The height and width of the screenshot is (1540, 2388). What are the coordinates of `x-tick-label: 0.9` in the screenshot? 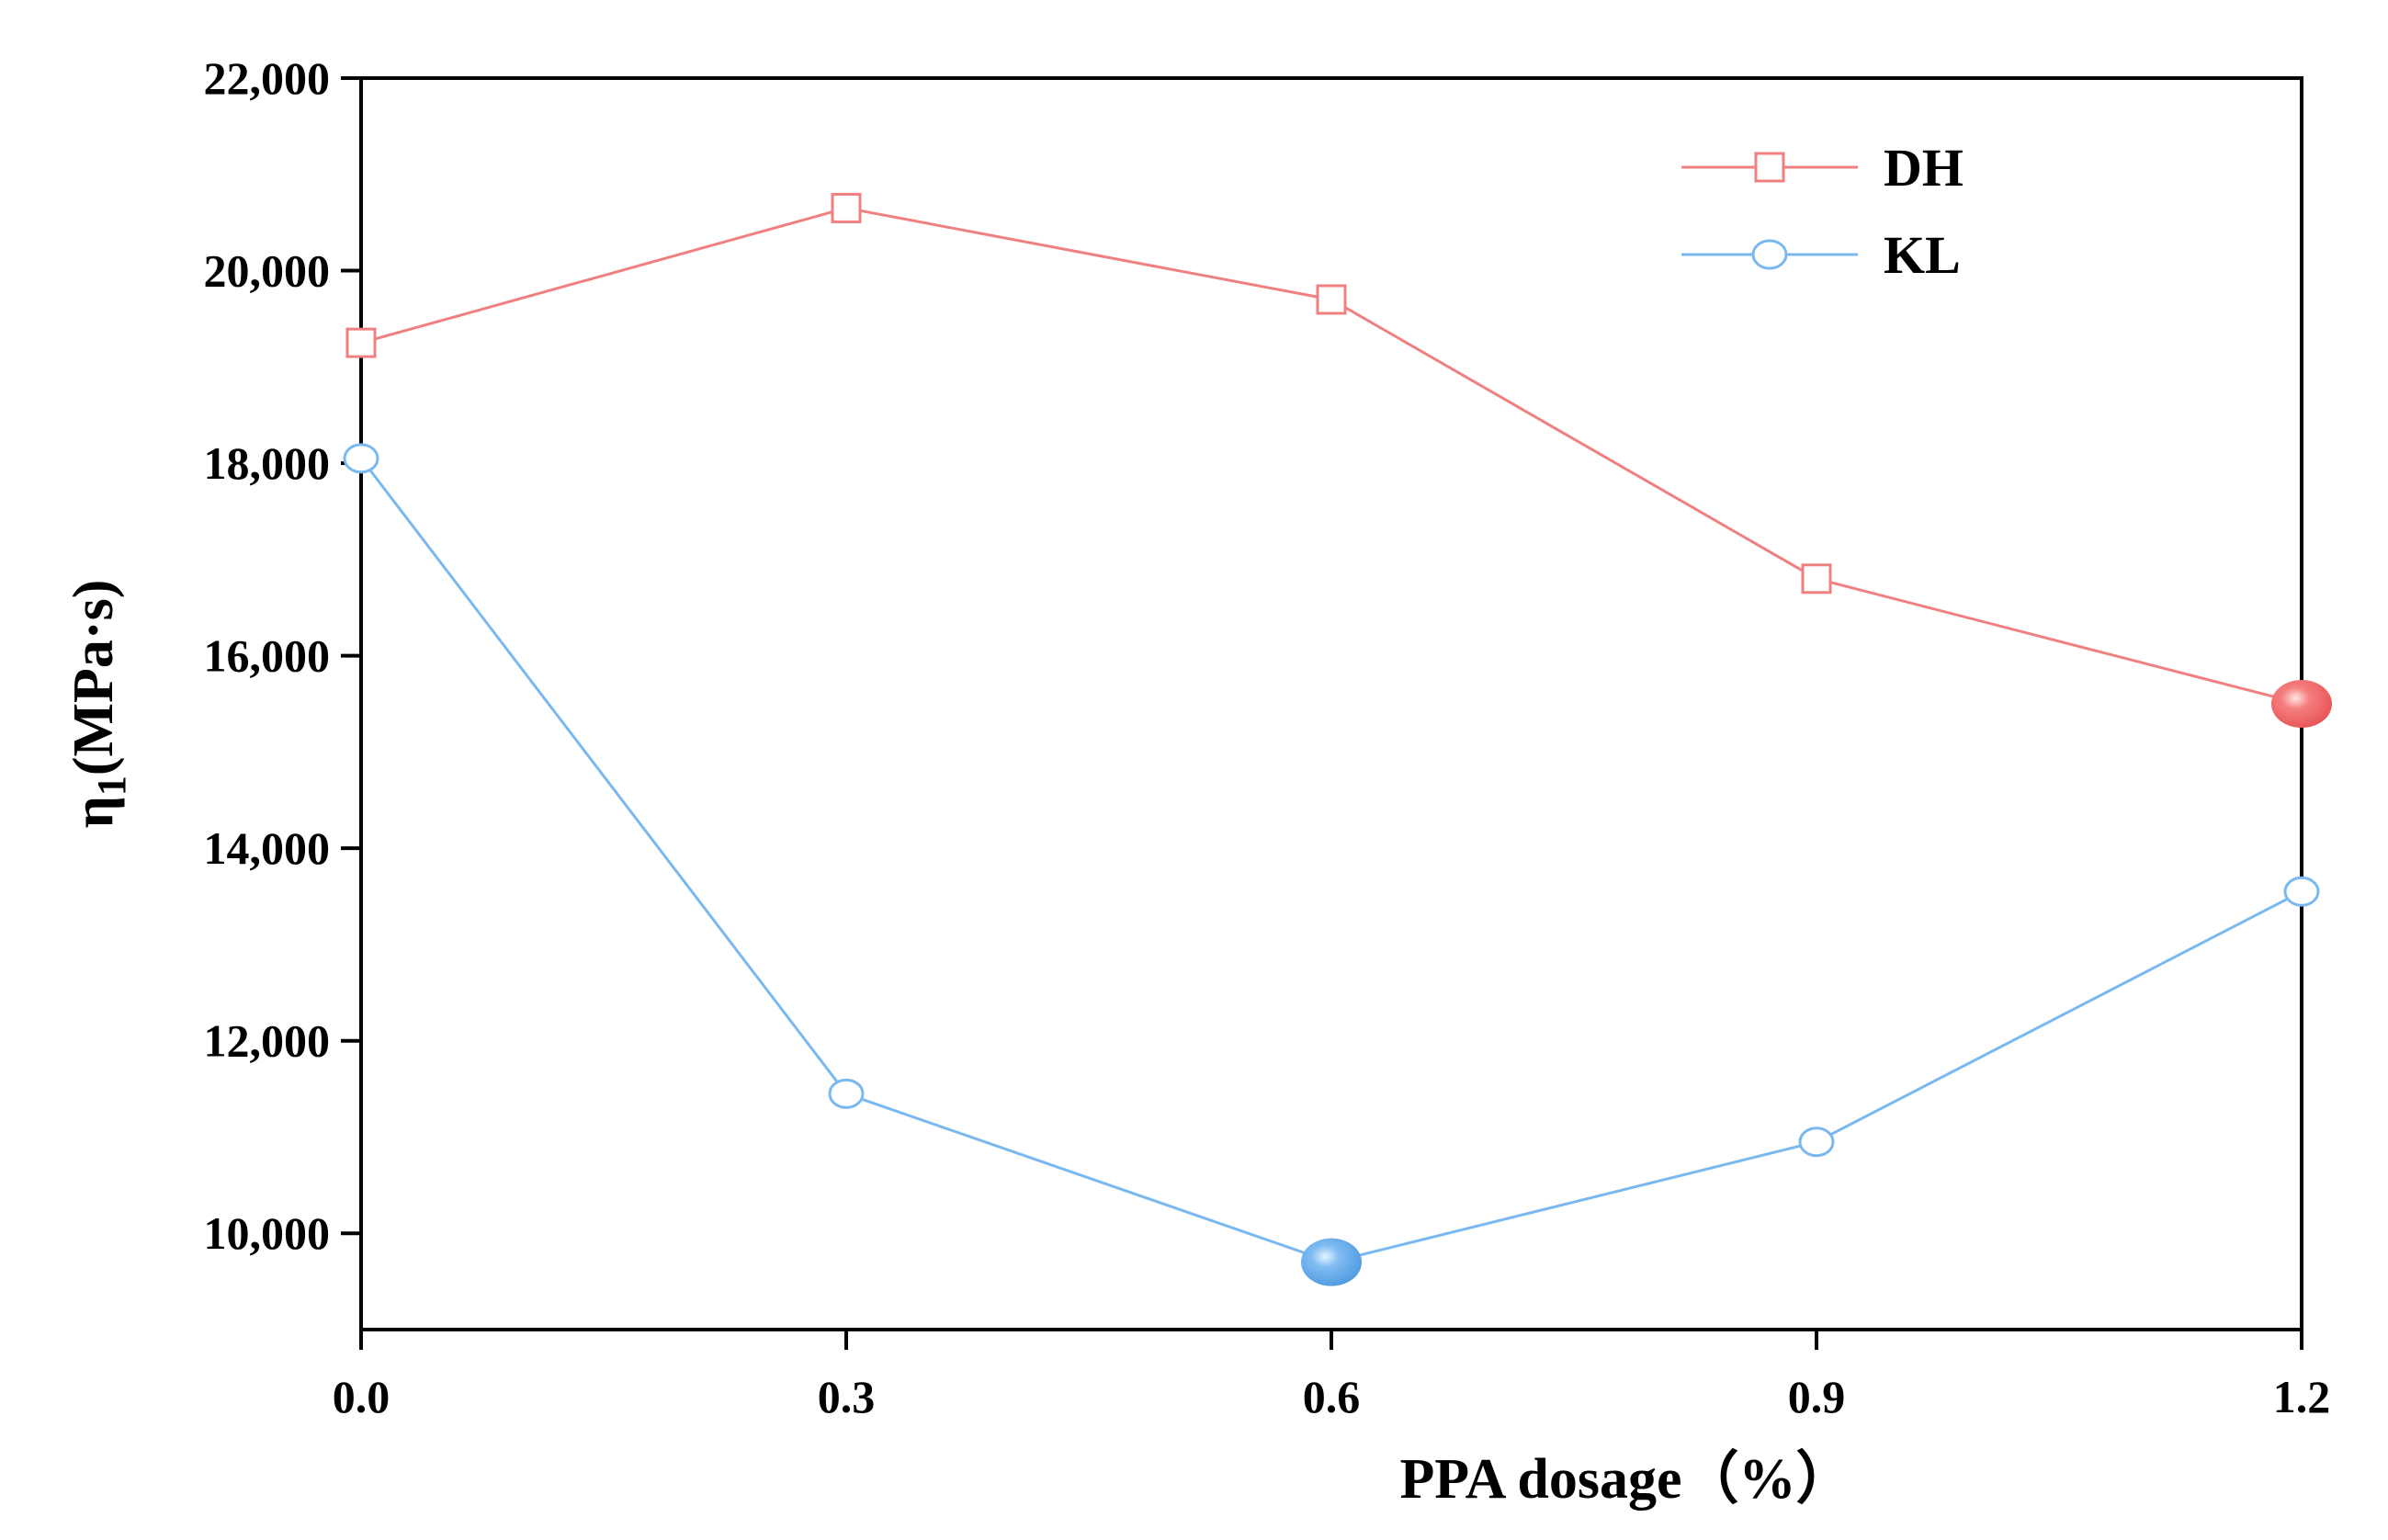 It's located at (1817, 1396).